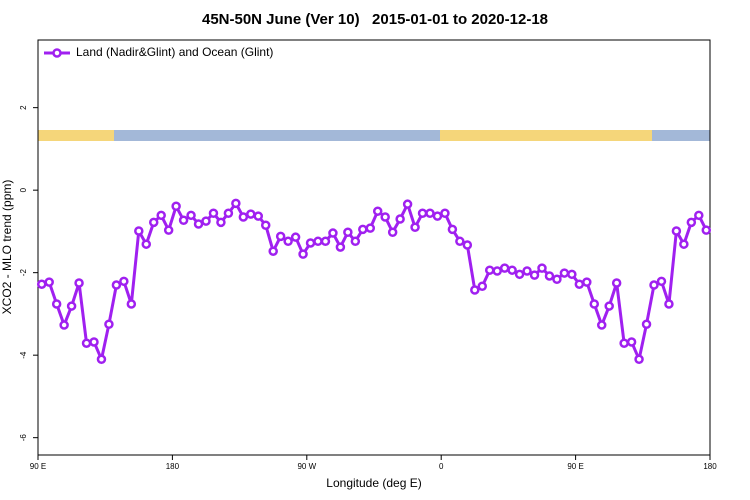  I want to click on land-ocean-strip, so click(374, 135).